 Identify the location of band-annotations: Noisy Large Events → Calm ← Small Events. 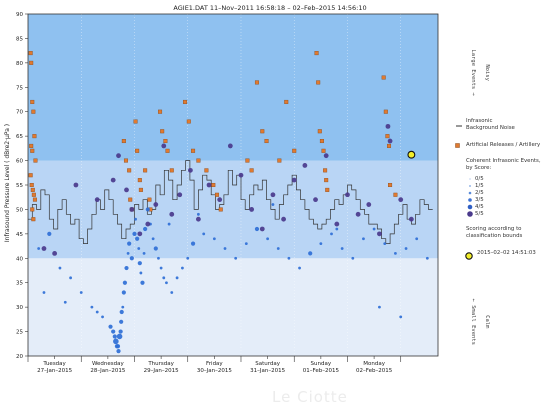
(480, 197).